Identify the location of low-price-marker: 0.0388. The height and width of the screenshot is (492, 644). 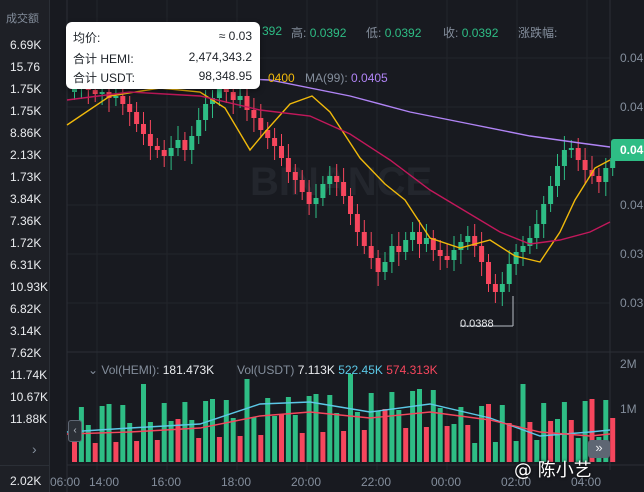
(477, 324).